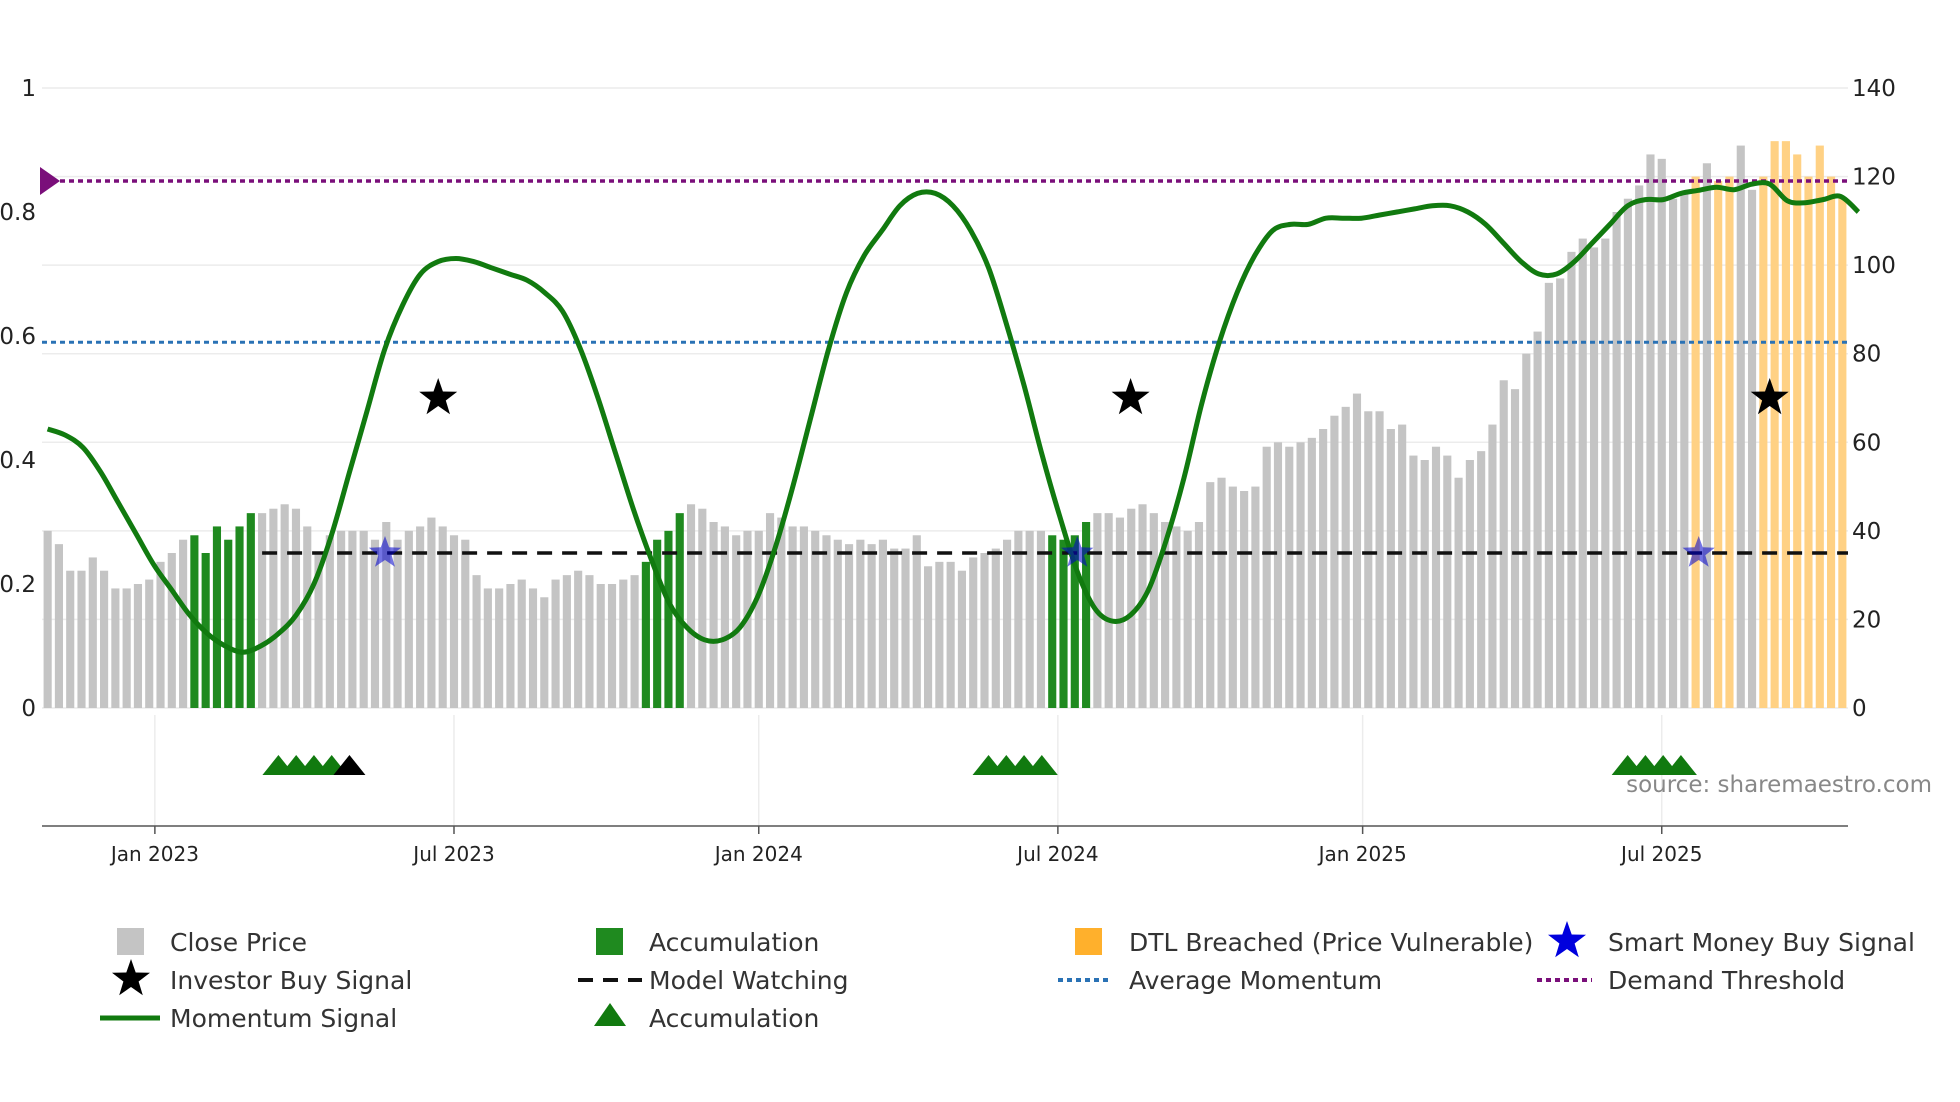 The height and width of the screenshot is (1102, 1960). Describe the element at coordinates (1088, 941) in the screenshot. I see `legend-swatch-dtl` at that location.